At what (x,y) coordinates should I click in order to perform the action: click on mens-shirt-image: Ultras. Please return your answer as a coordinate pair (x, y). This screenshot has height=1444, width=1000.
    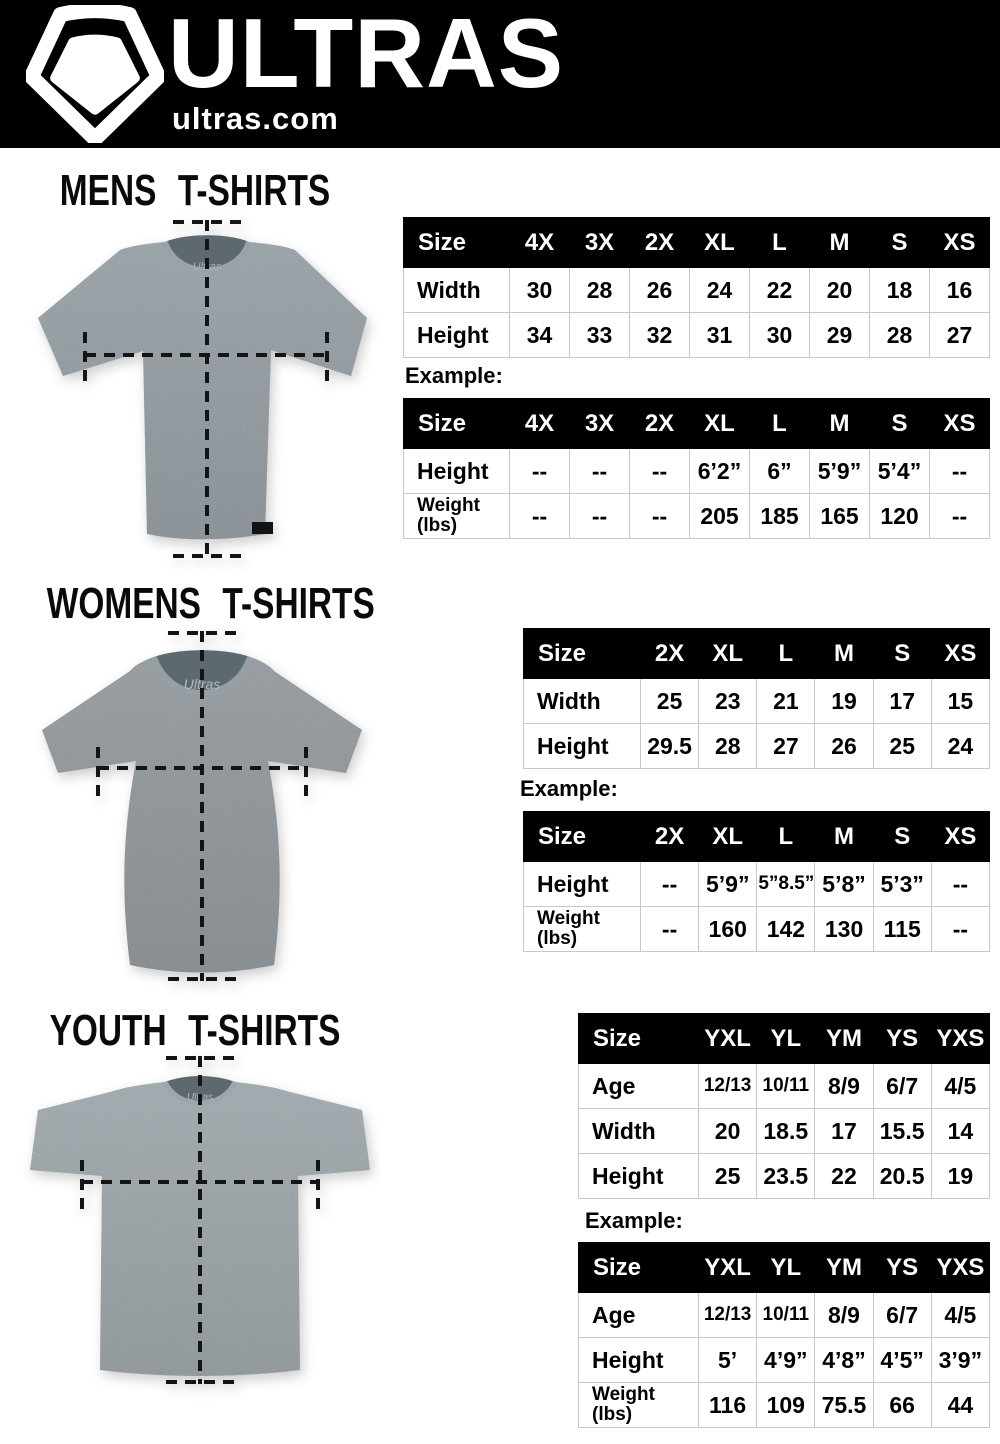
    Looking at the image, I should click on (202, 389).